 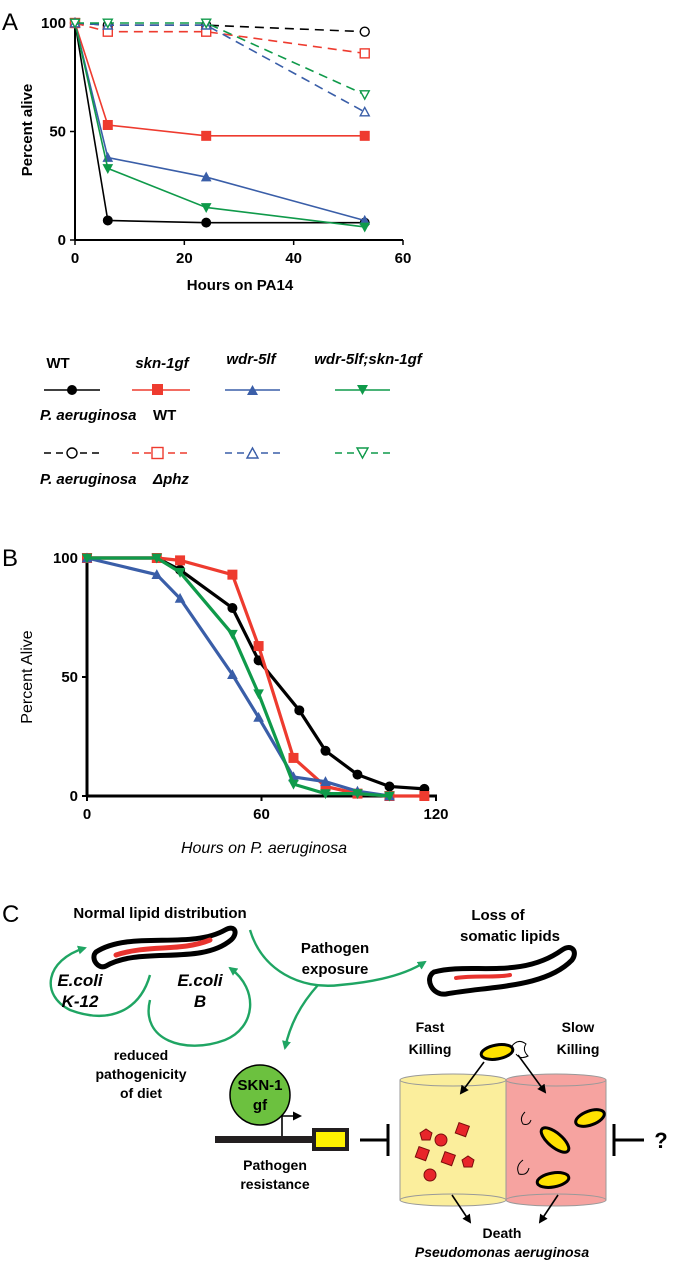 What do you see at coordinates (157, 453) in the screenshot?
I see `legend-skn1gf-dashed-marker` at bounding box center [157, 453].